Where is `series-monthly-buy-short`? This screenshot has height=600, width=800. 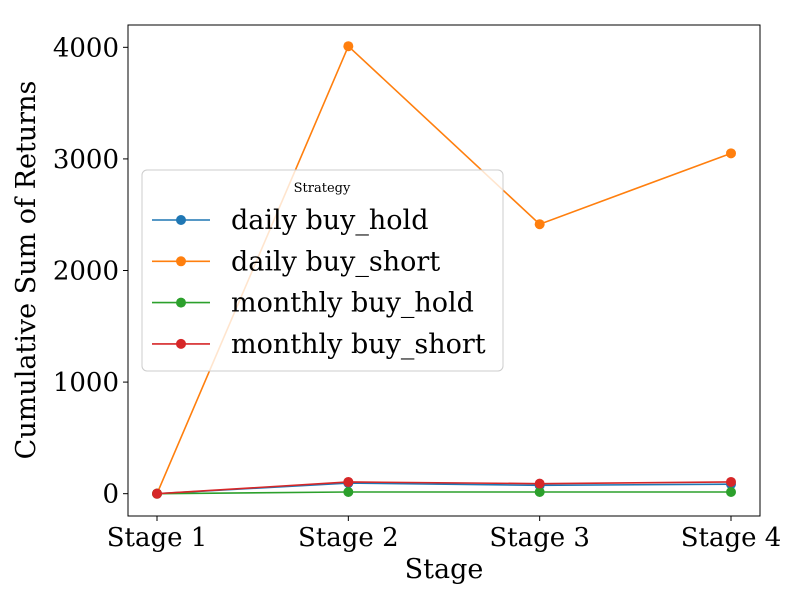 series-monthly-buy-short is located at coordinates (444, 487).